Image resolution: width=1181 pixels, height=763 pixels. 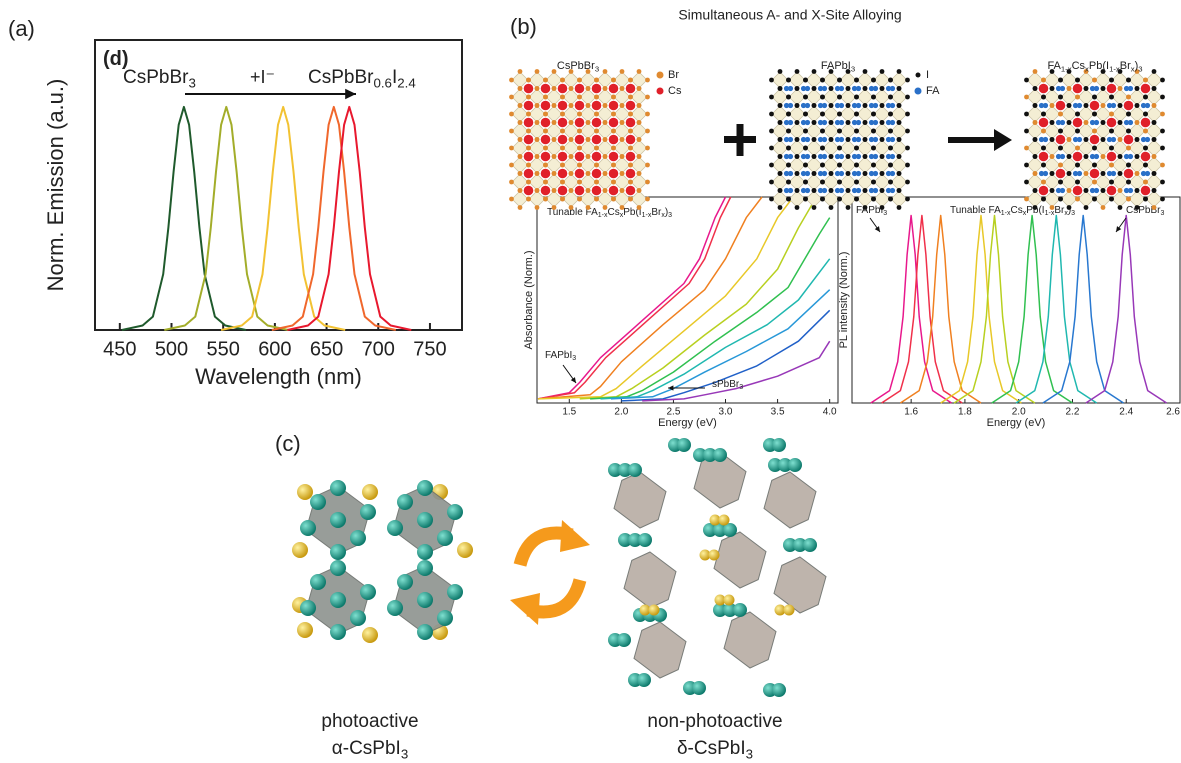 What do you see at coordinates (666, 212) in the screenshot?
I see `text-part: )` at bounding box center [666, 212].